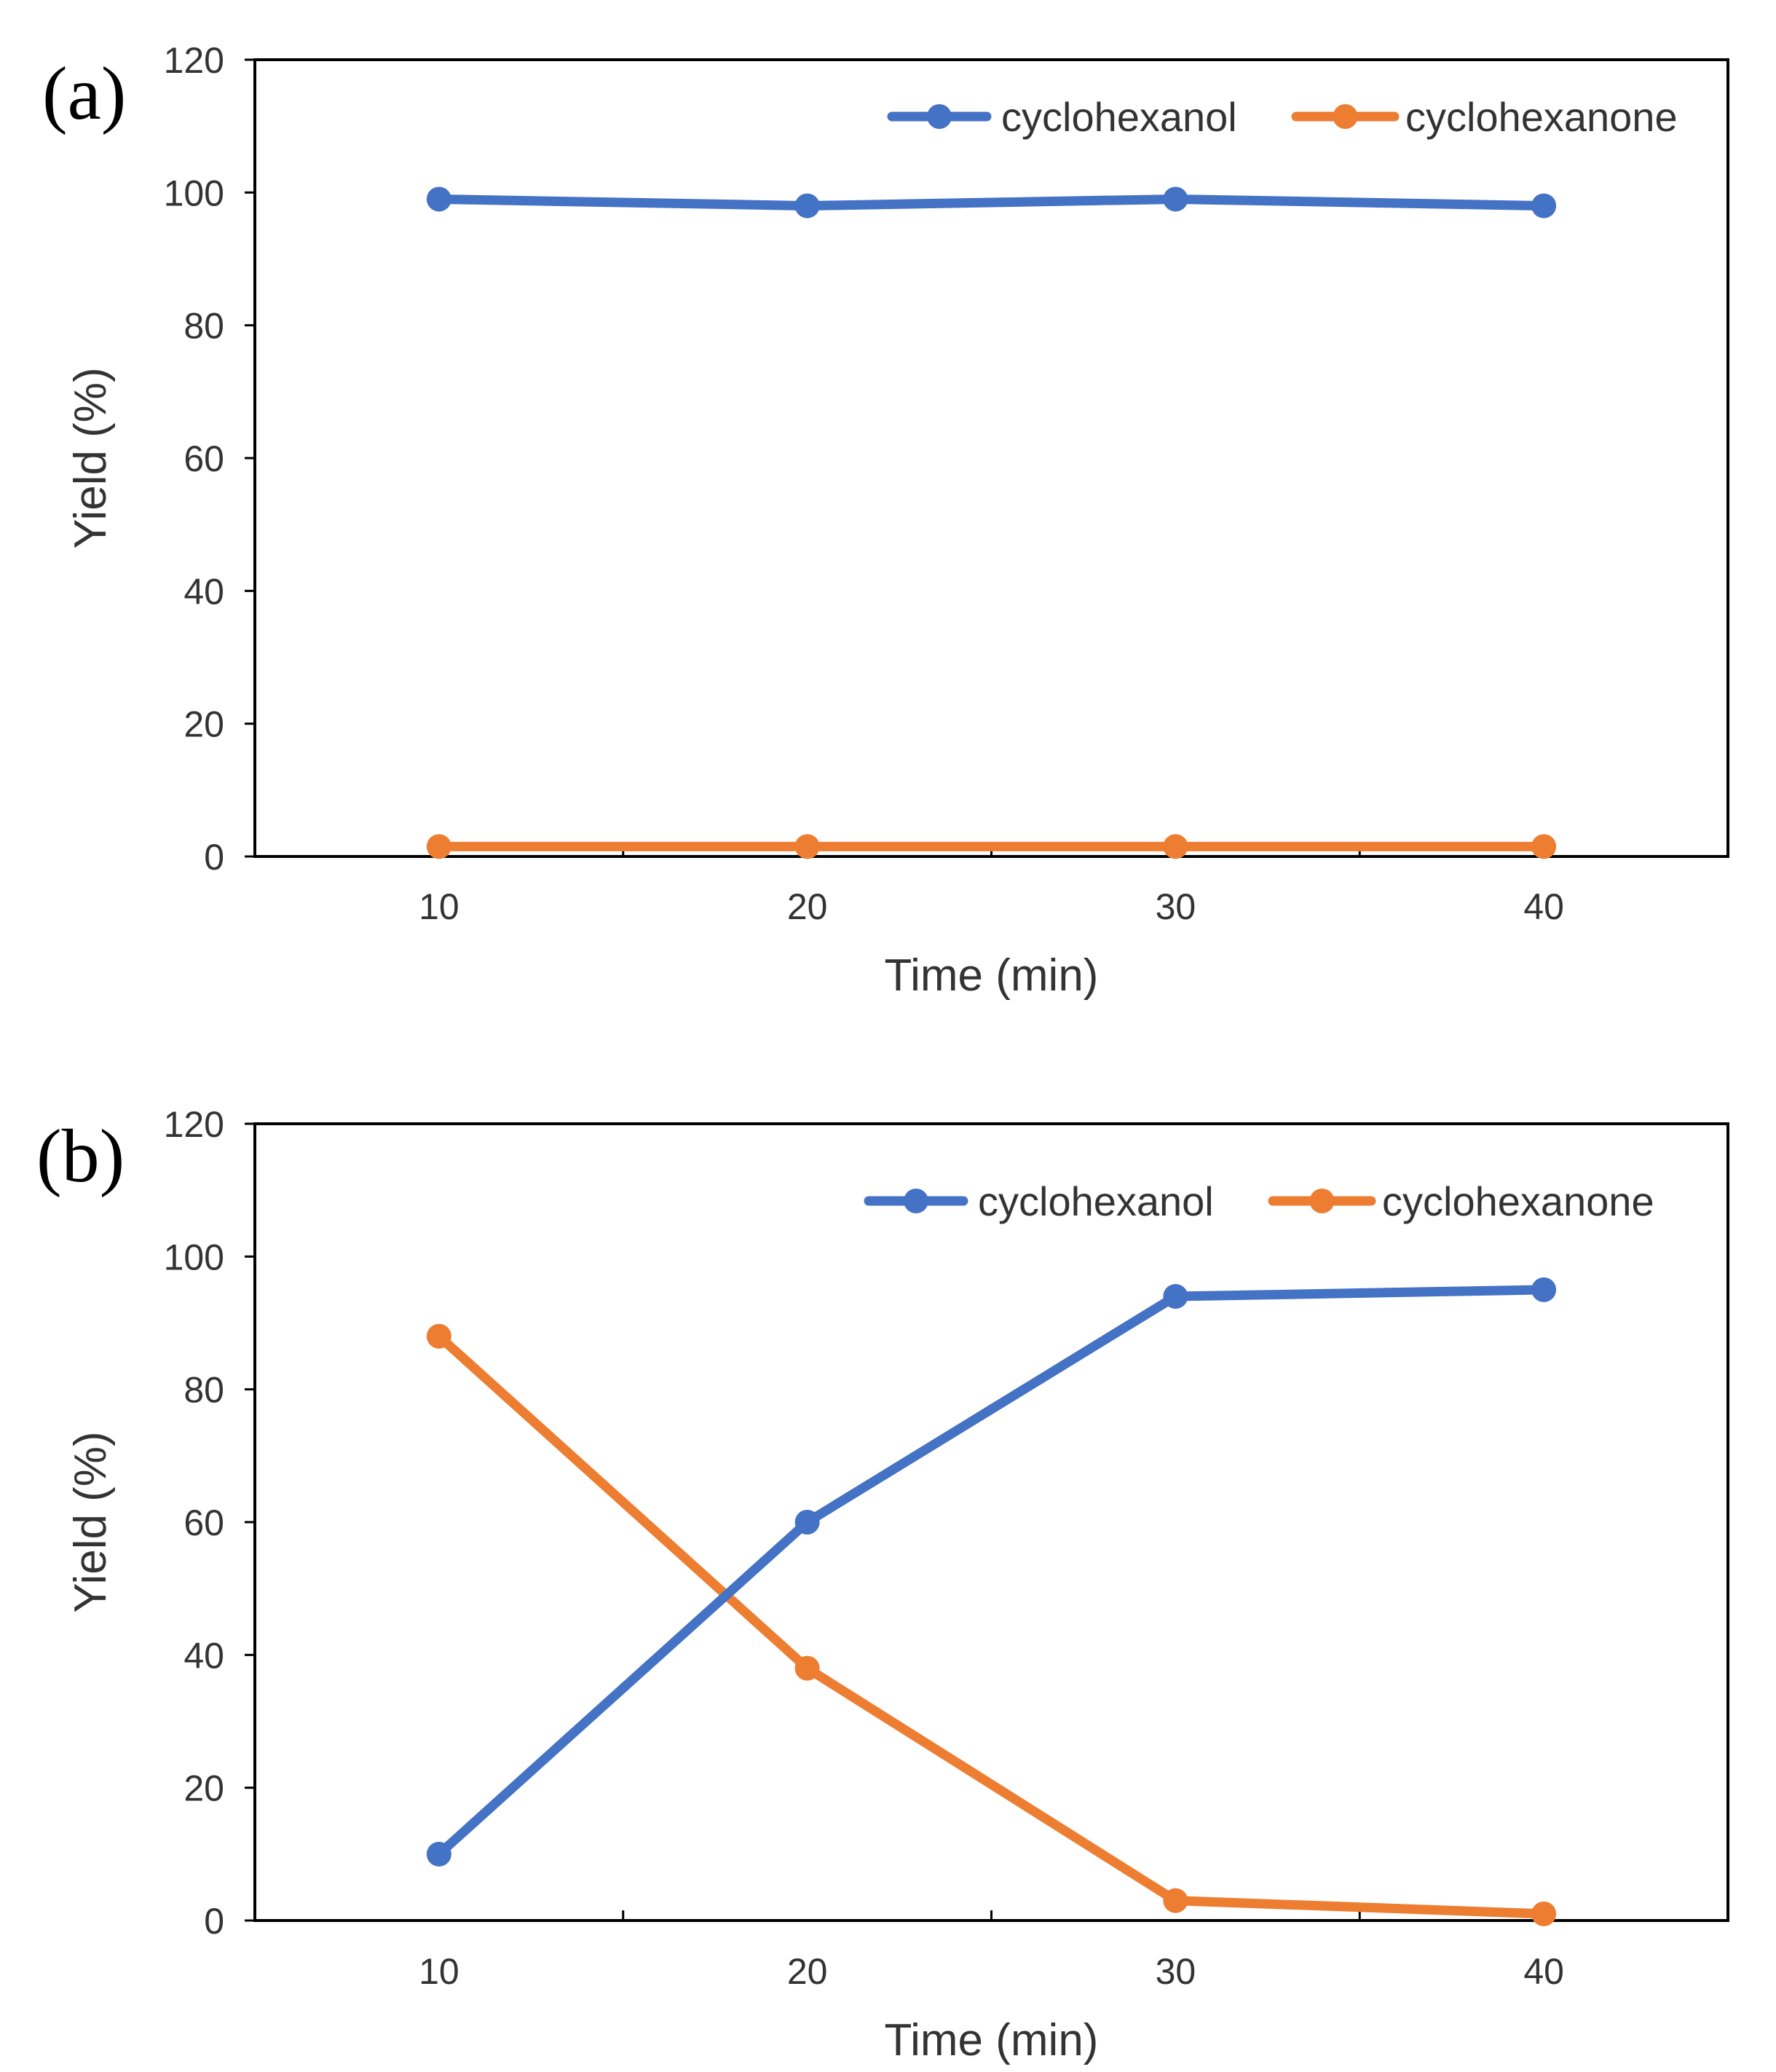  I want to click on panel-label: (b), so click(80, 1156).